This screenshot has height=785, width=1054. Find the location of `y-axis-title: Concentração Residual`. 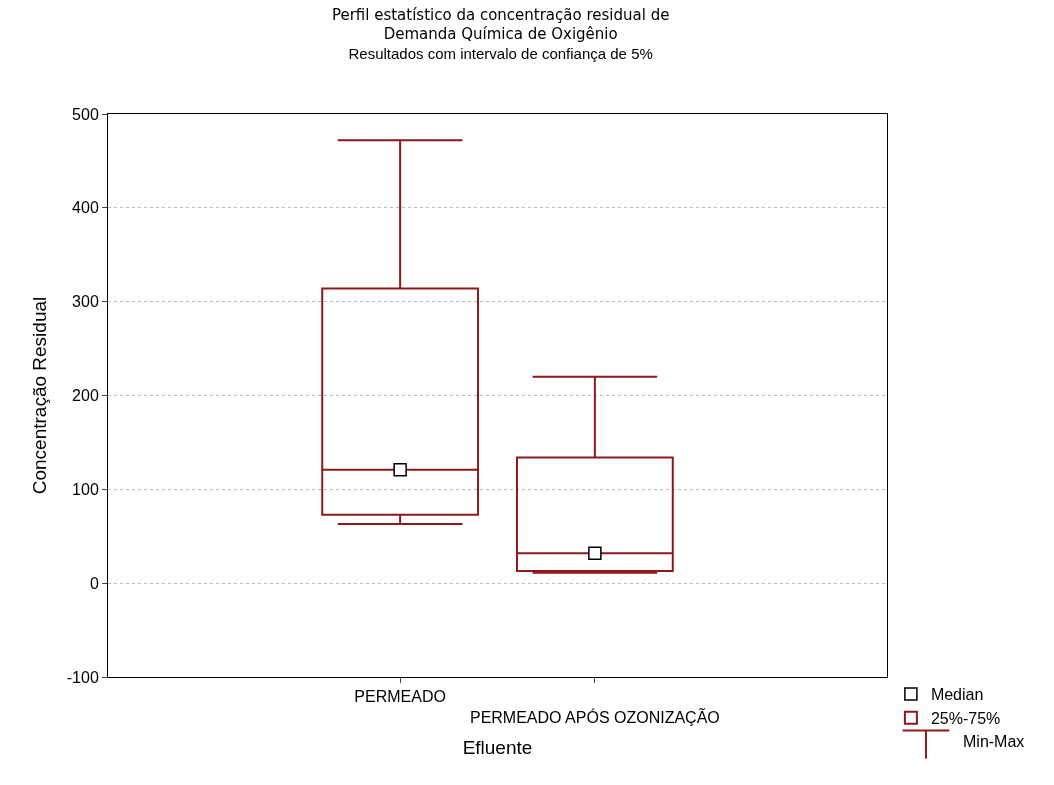

y-axis-title: Concentração Residual is located at coordinates (39, 395).